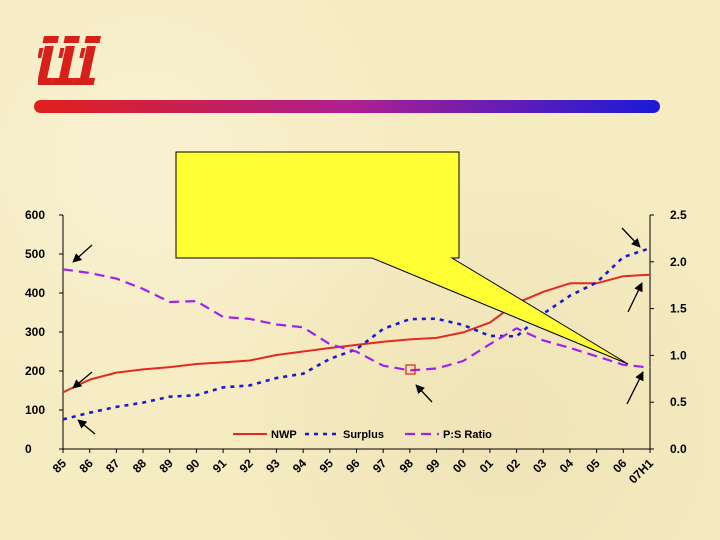 The height and width of the screenshot is (540, 720). I want to click on x-tick-label: 98, so click(407, 466).